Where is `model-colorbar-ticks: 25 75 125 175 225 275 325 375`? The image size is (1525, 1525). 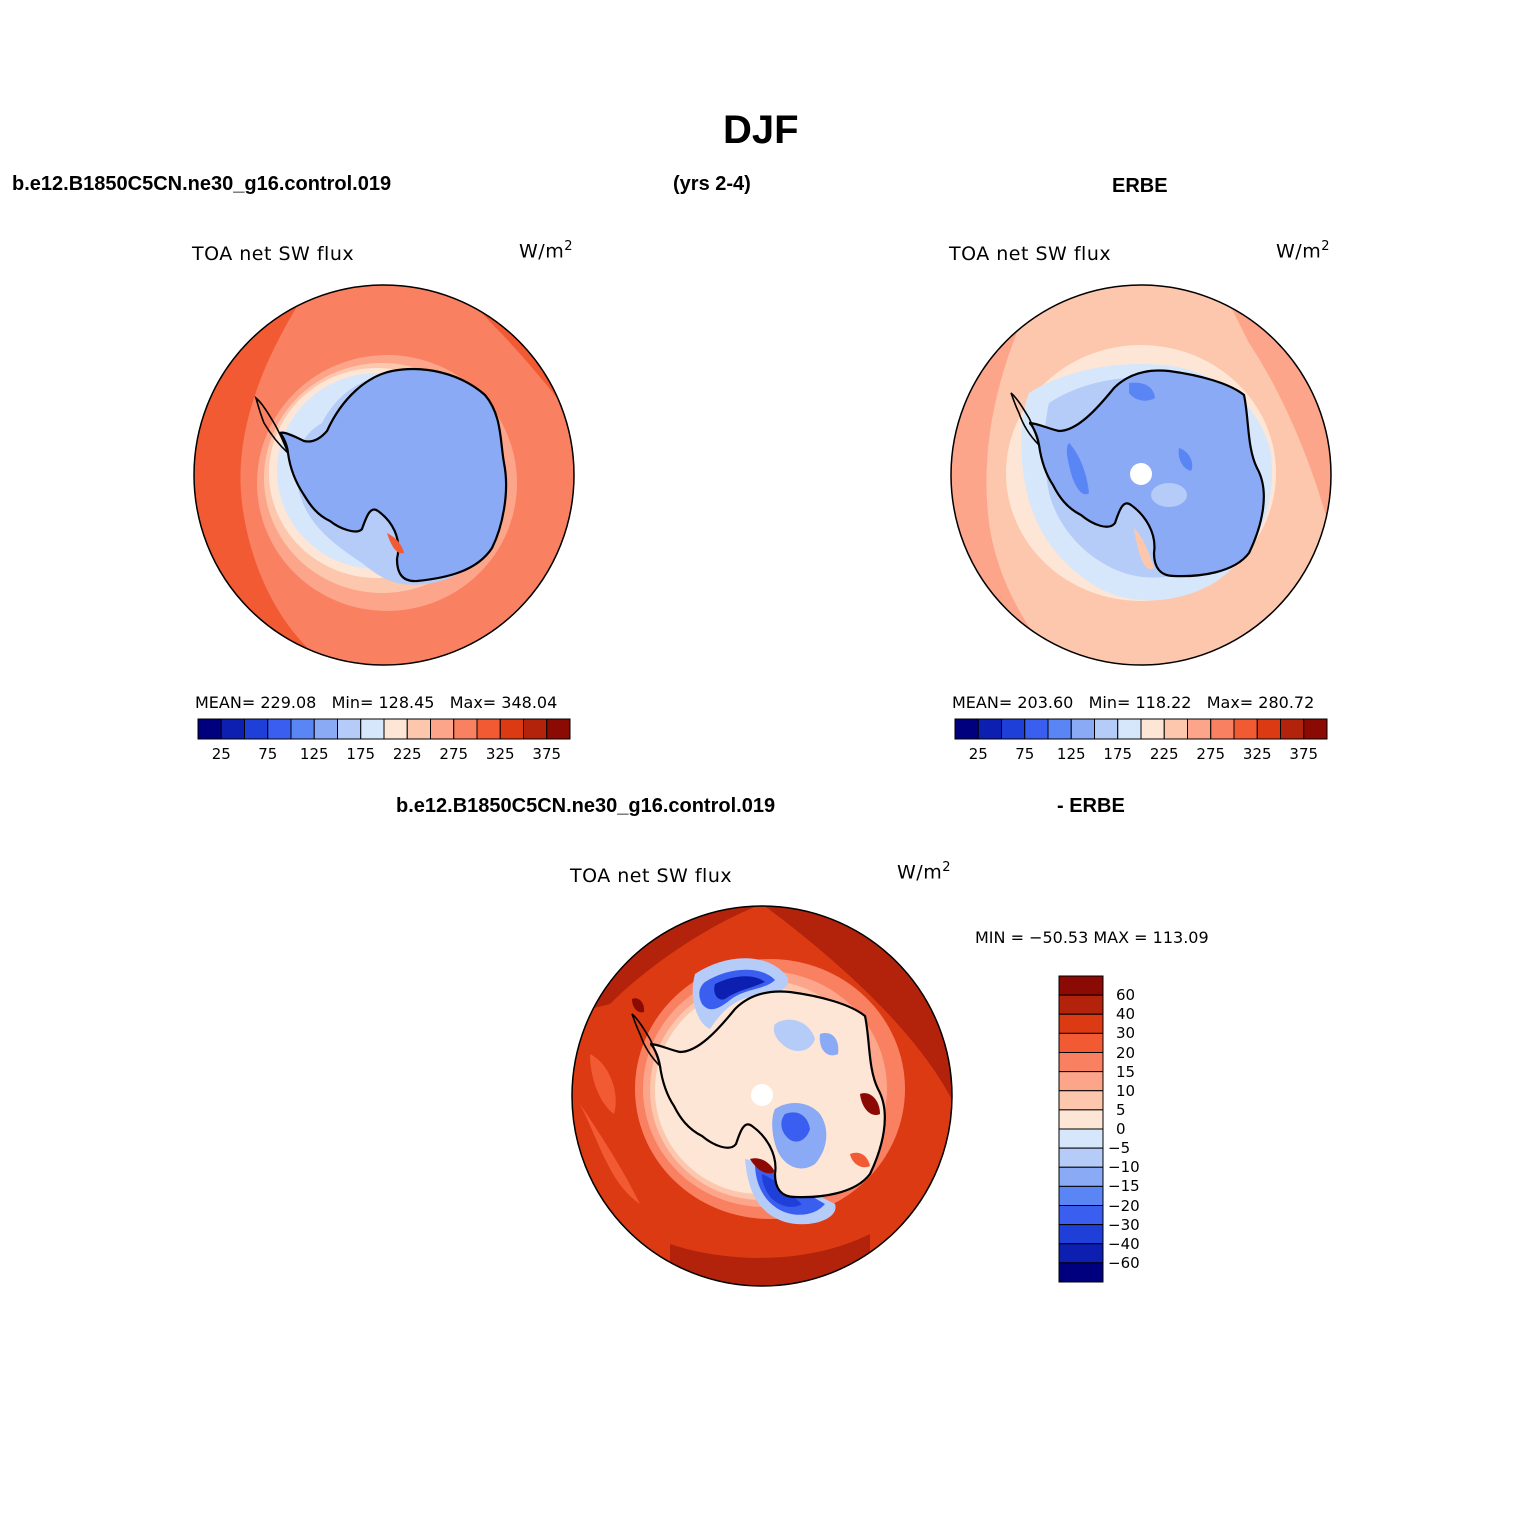 model-colorbar-ticks: 25 75 125 175 225 275 325 375 is located at coordinates (384, 755).